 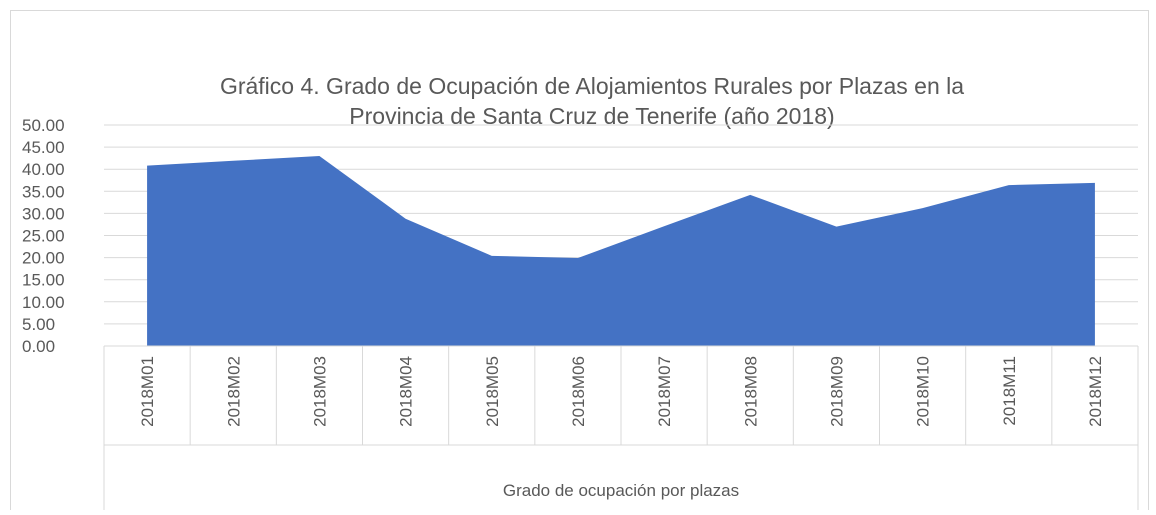 What do you see at coordinates (923, 391) in the screenshot?
I see `x-tick-label: 2018M10` at bounding box center [923, 391].